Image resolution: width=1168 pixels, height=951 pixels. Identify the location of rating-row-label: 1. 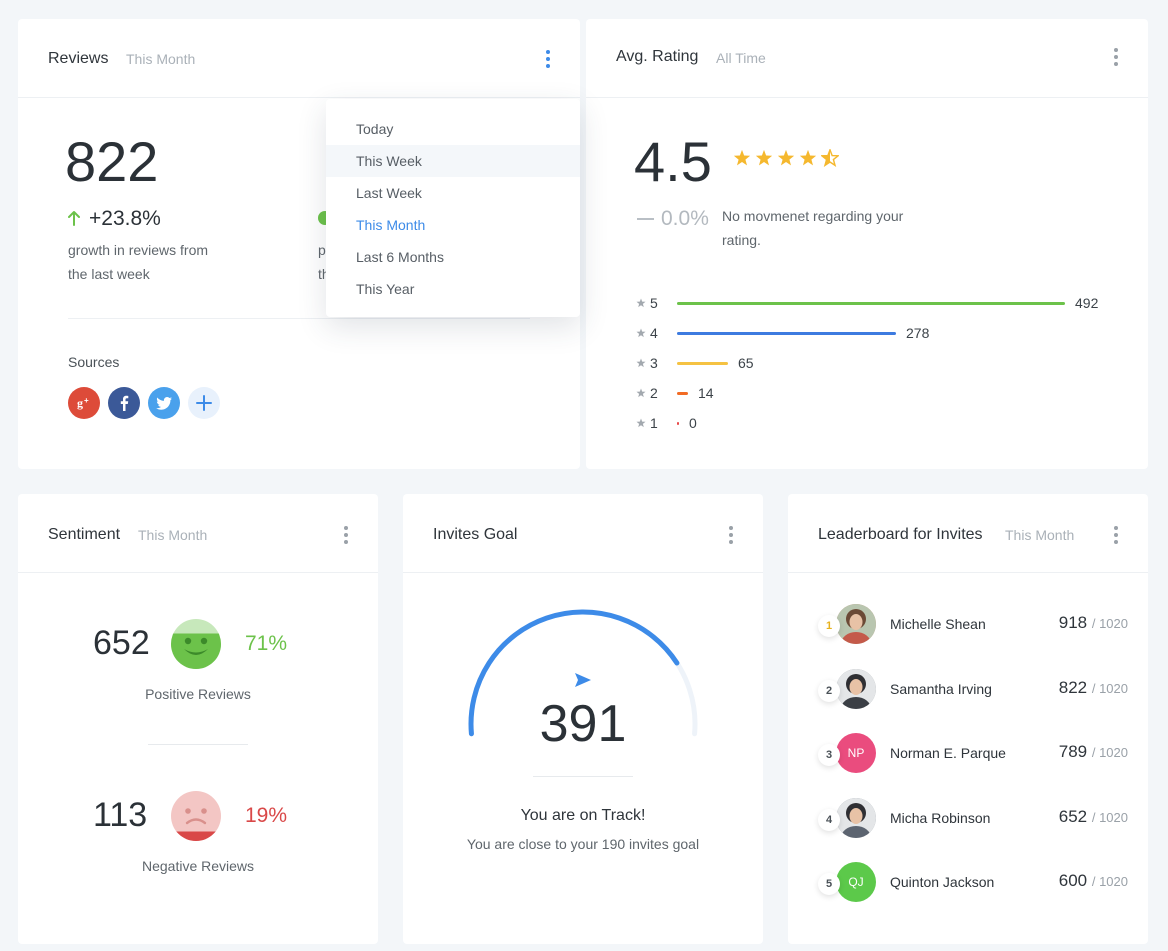
(654, 423).